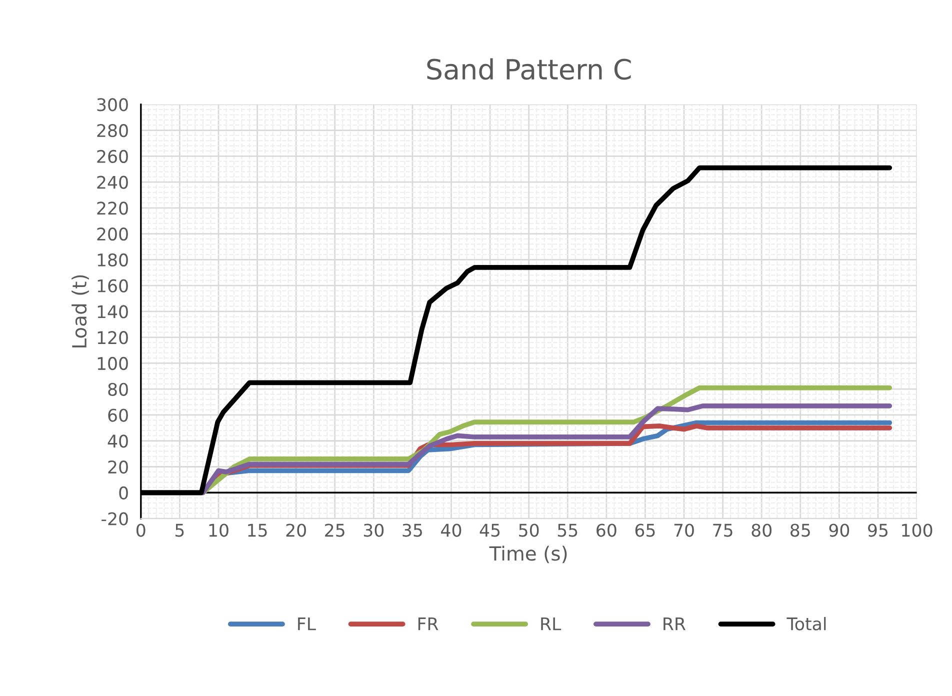 Image resolution: width=952 pixels, height=696 pixels. Describe the element at coordinates (112, 131) in the screenshot. I see `y-tick-label: 280` at that location.